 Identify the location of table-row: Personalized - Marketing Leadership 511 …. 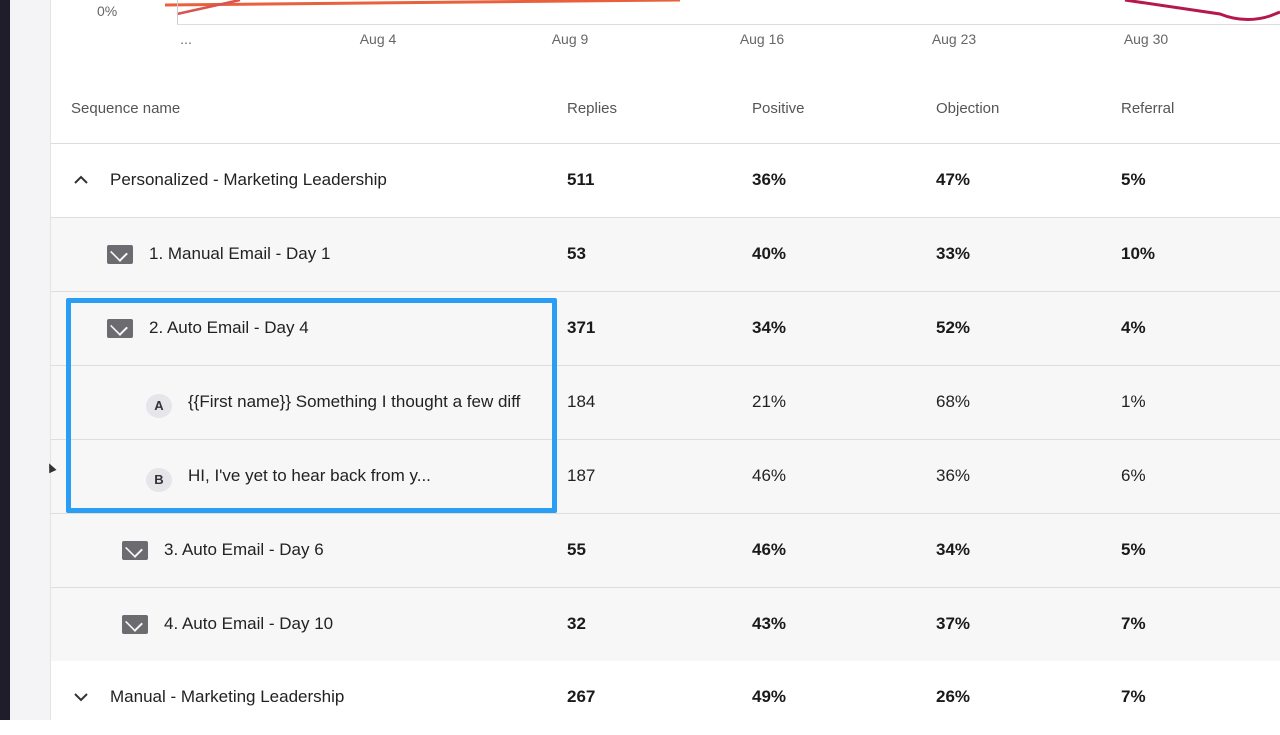
(665, 181).